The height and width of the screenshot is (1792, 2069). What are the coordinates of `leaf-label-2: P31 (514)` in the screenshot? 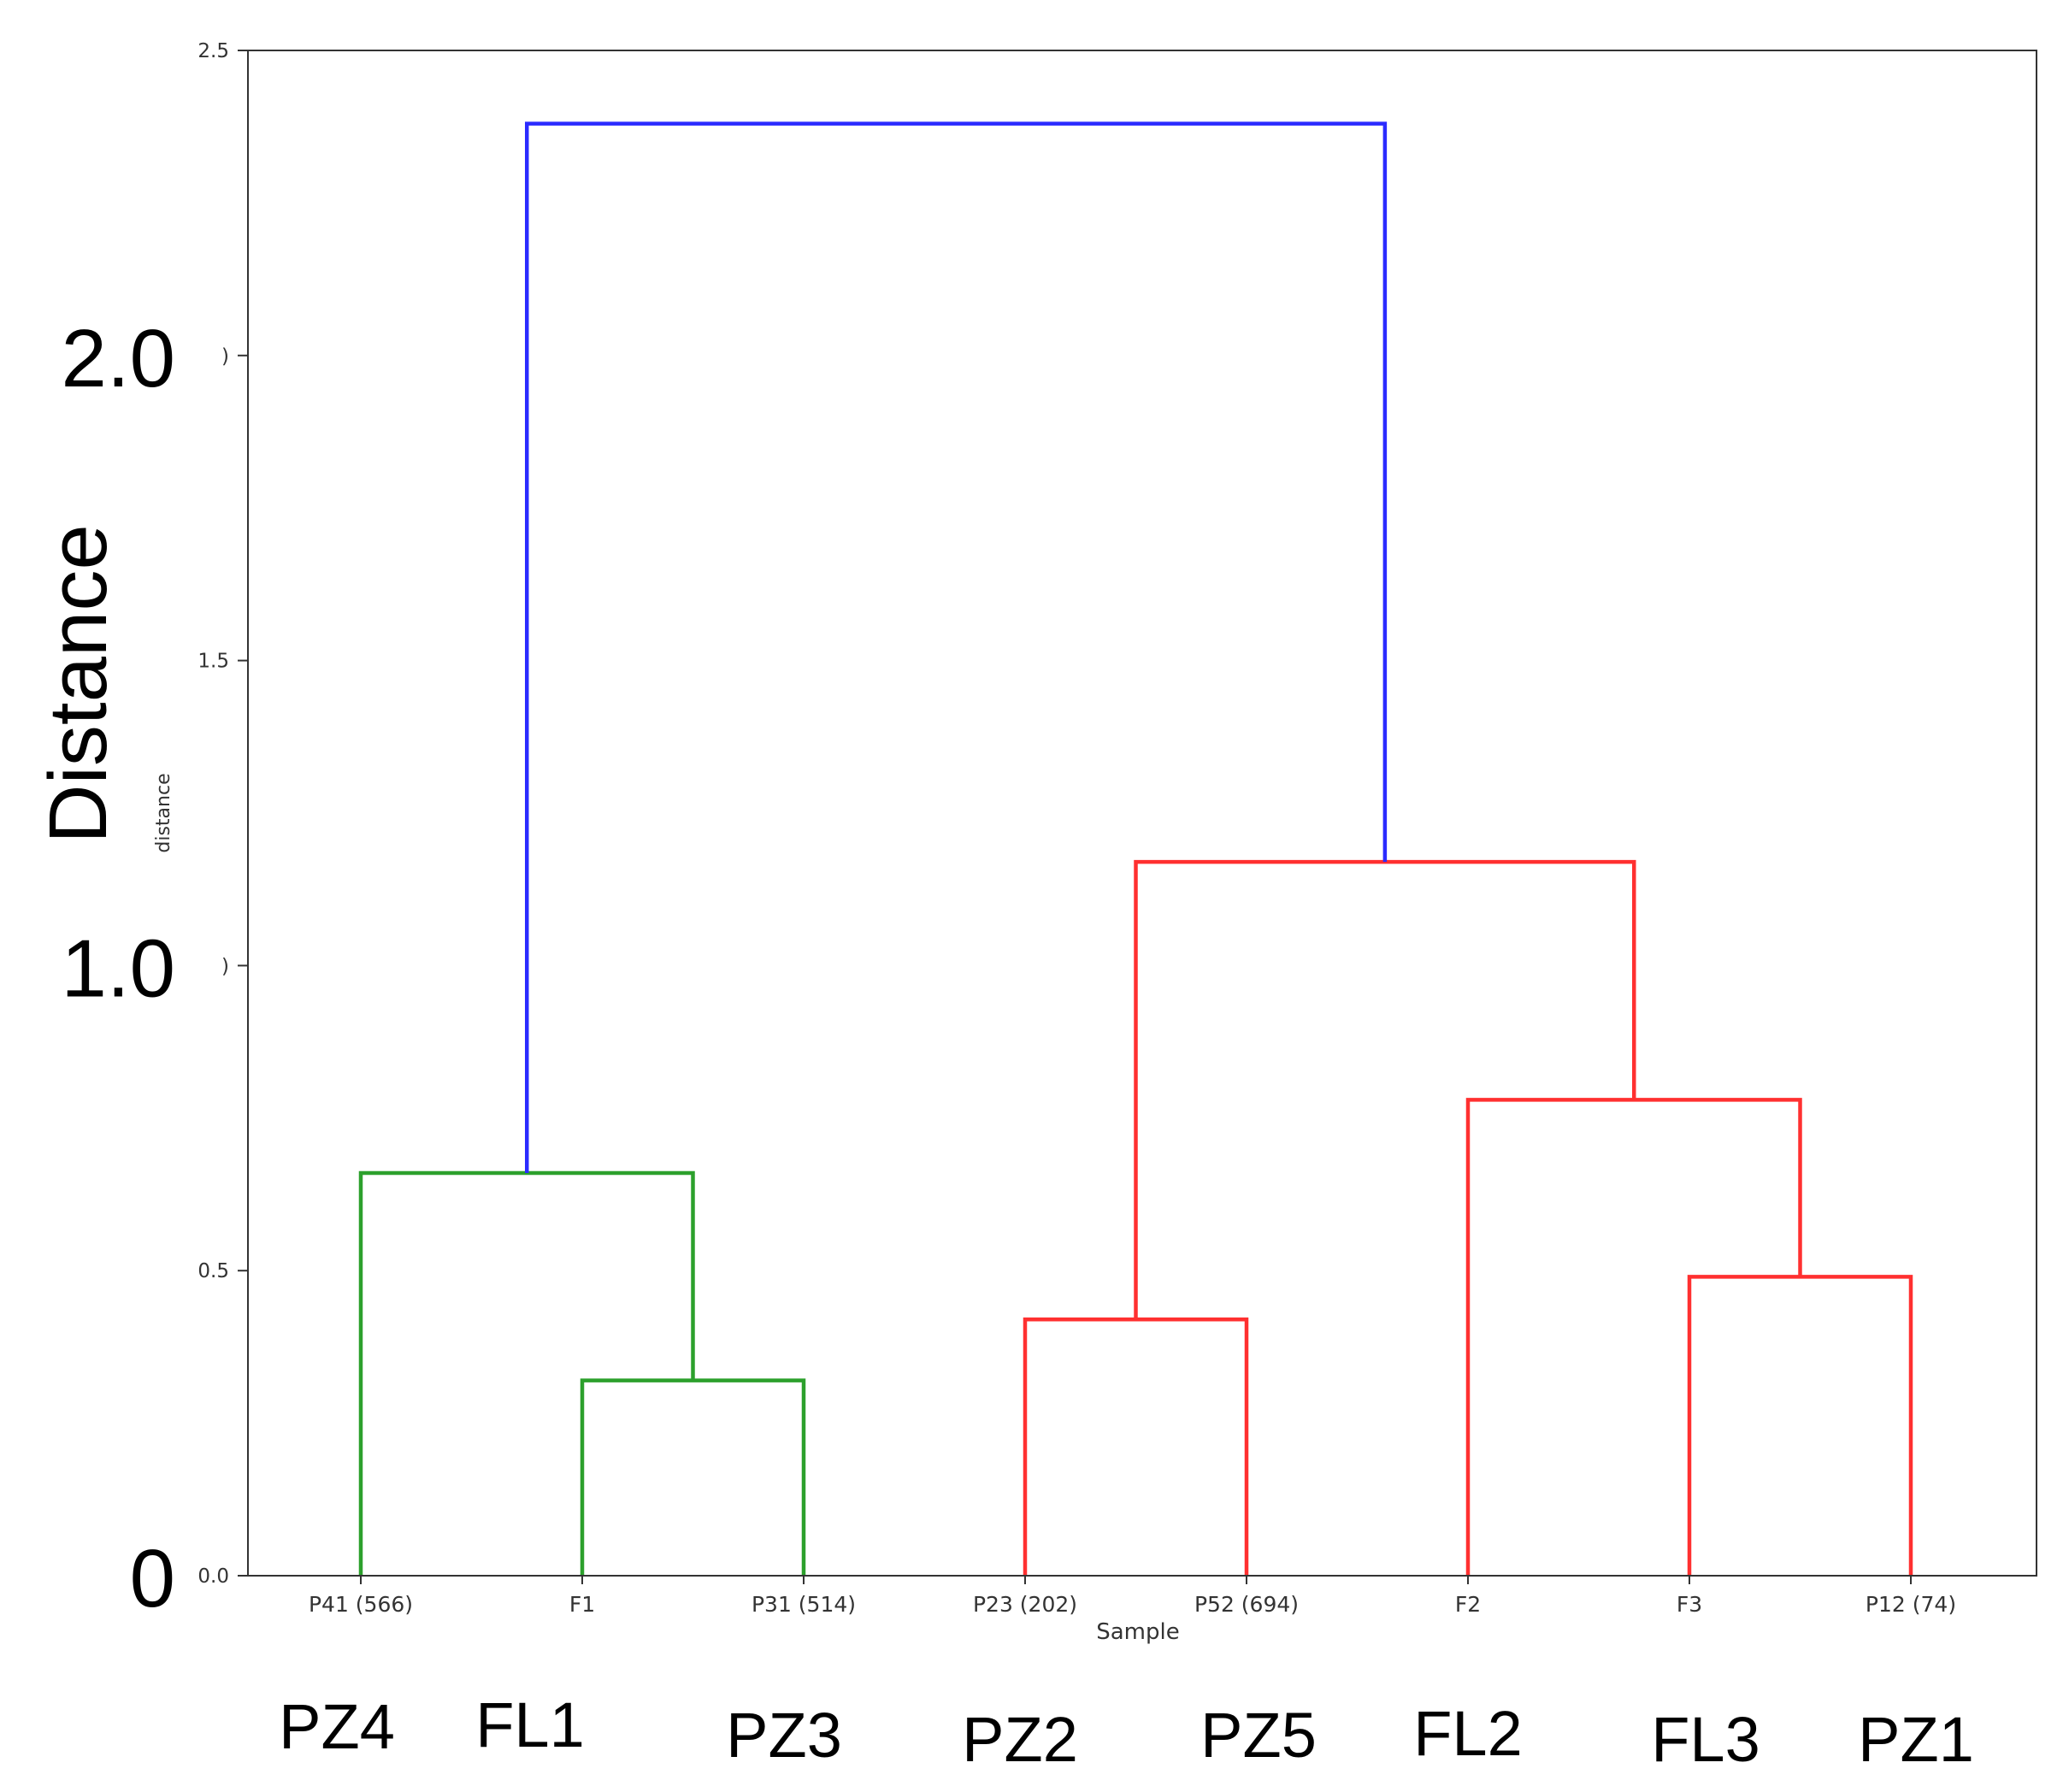 It's located at (804, 1604).